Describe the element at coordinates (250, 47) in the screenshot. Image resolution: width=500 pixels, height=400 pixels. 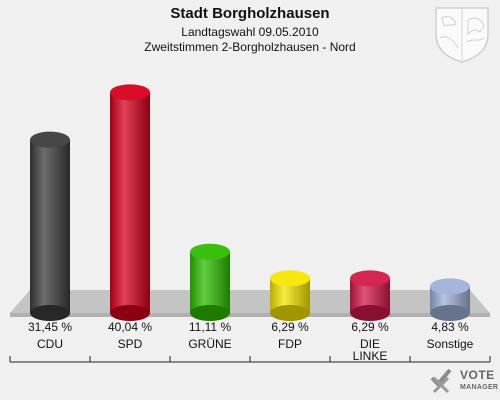
I see `chart-subtitle-2: Zweitstimmen 2-Borgholzhausen - Nord` at that location.